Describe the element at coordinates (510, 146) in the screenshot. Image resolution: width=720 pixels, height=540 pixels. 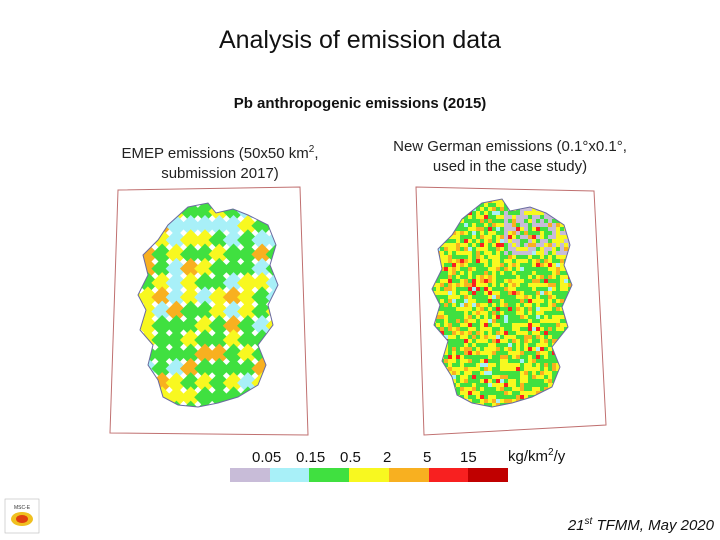
I see `right-caption-line1: New German emissions (0.1°x0.1°,` at that location.